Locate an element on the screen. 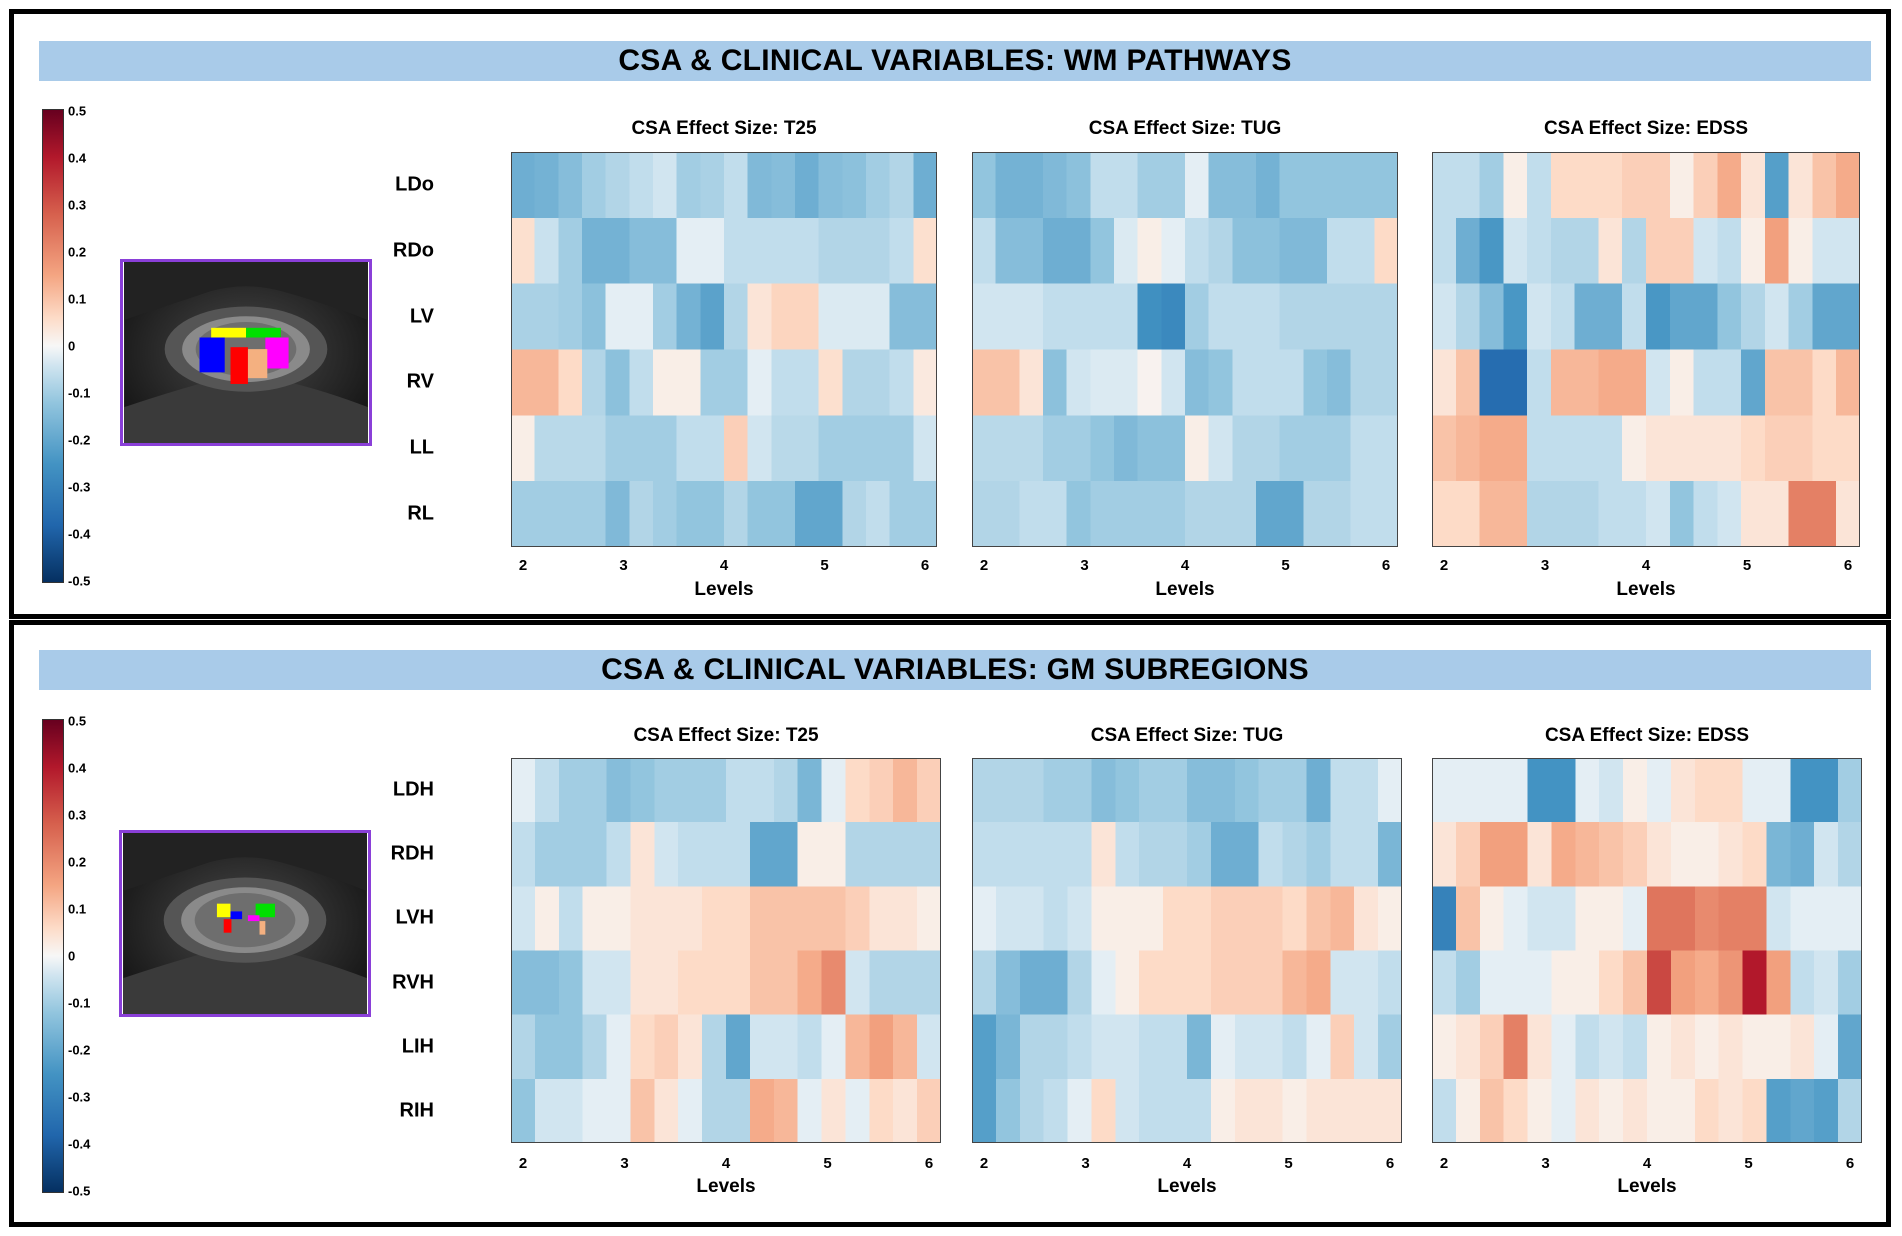  row-label: LDo is located at coordinates (414, 184).